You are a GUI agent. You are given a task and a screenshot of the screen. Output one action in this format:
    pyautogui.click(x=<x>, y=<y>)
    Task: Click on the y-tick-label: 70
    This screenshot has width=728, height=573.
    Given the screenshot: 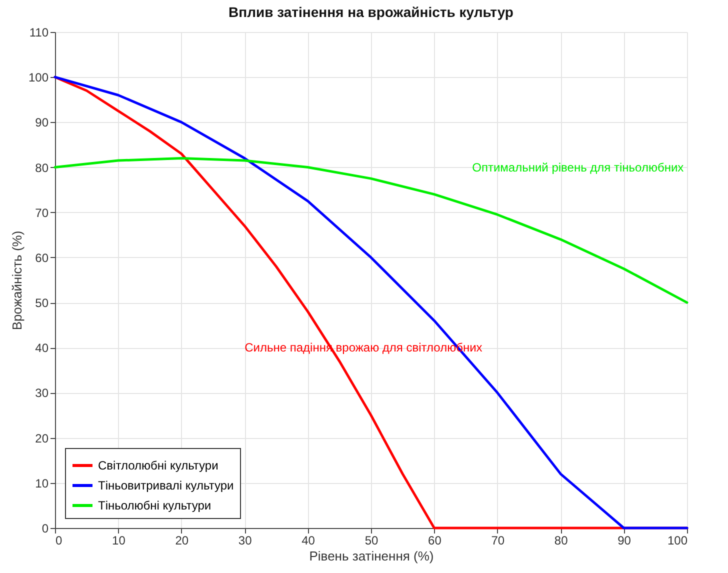 What is the action you would take?
    pyautogui.click(x=42, y=213)
    